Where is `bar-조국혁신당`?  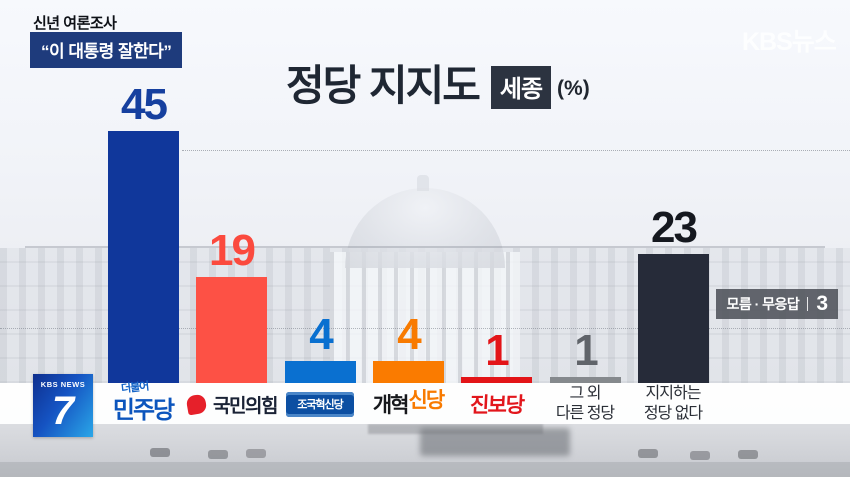
bar-조국혁신당 is located at coordinates (320, 372).